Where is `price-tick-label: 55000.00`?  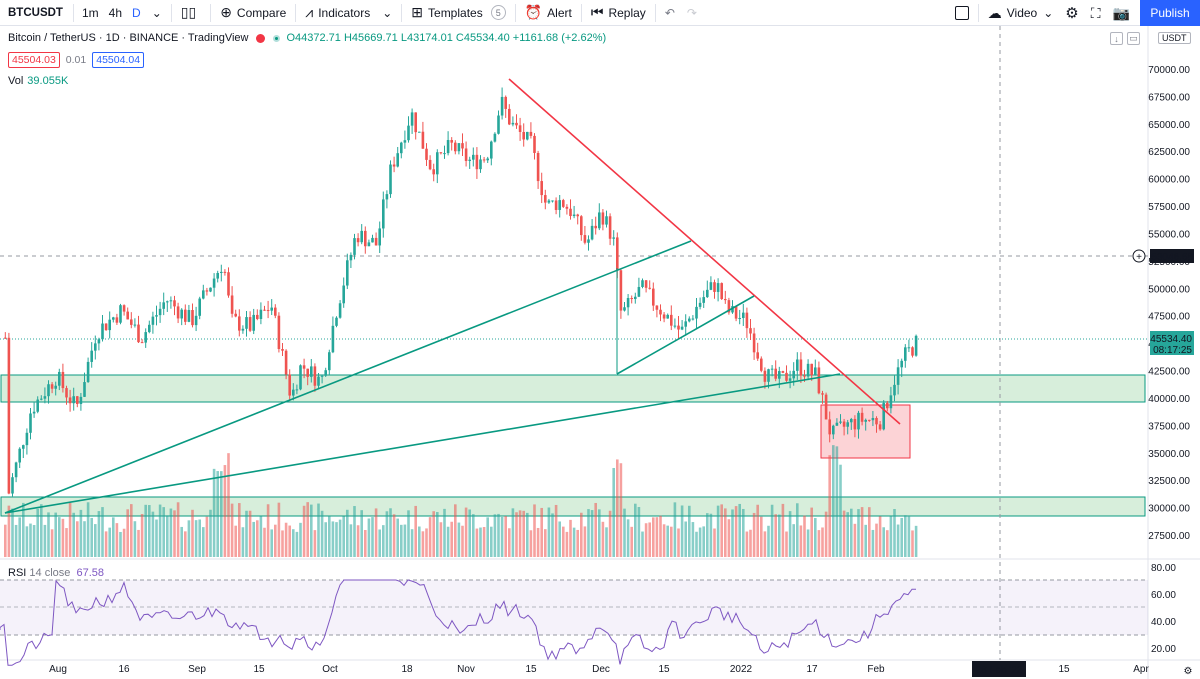 price-tick-label: 55000.00 is located at coordinates (1169, 234).